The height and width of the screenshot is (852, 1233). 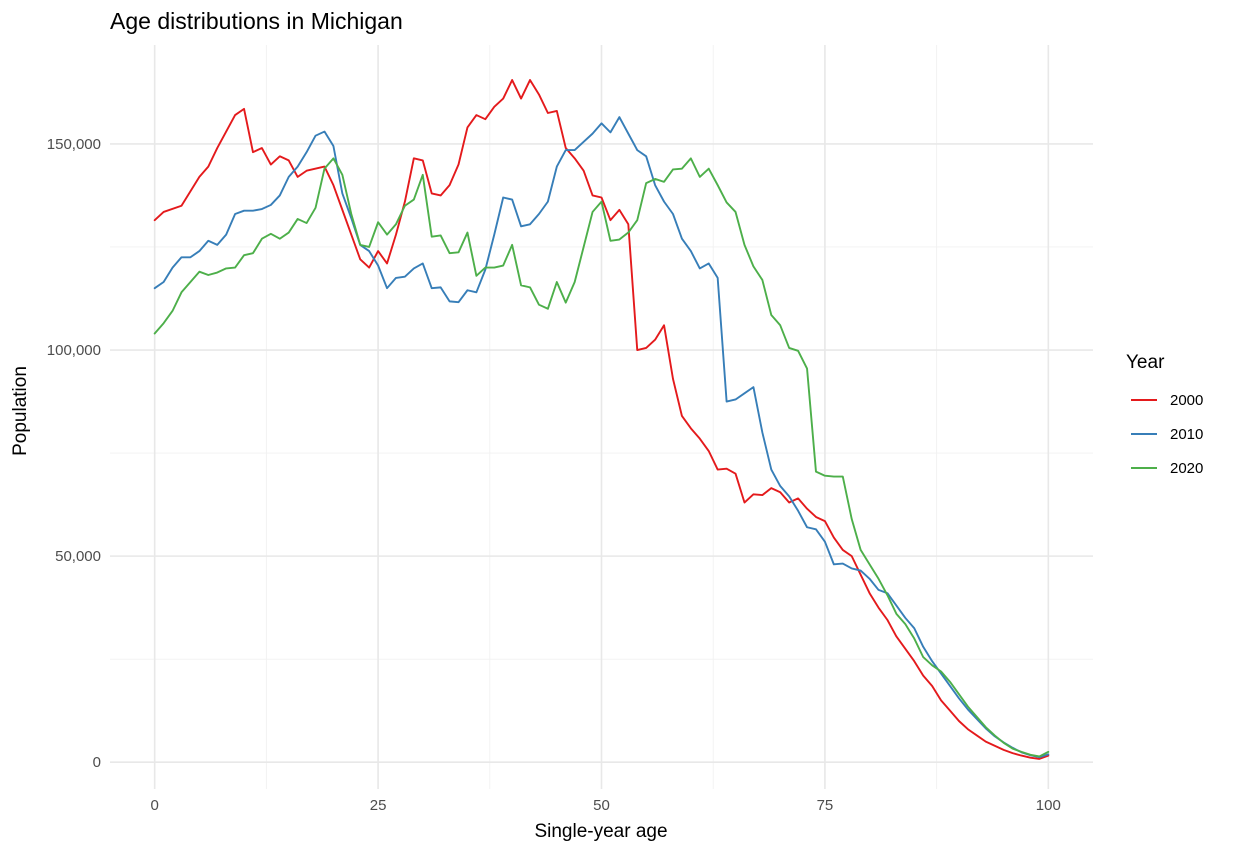 What do you see at coordinates (378, 805) in the screenshot?
I see `x-tick-label: 25` at bounding box center [378, 805].